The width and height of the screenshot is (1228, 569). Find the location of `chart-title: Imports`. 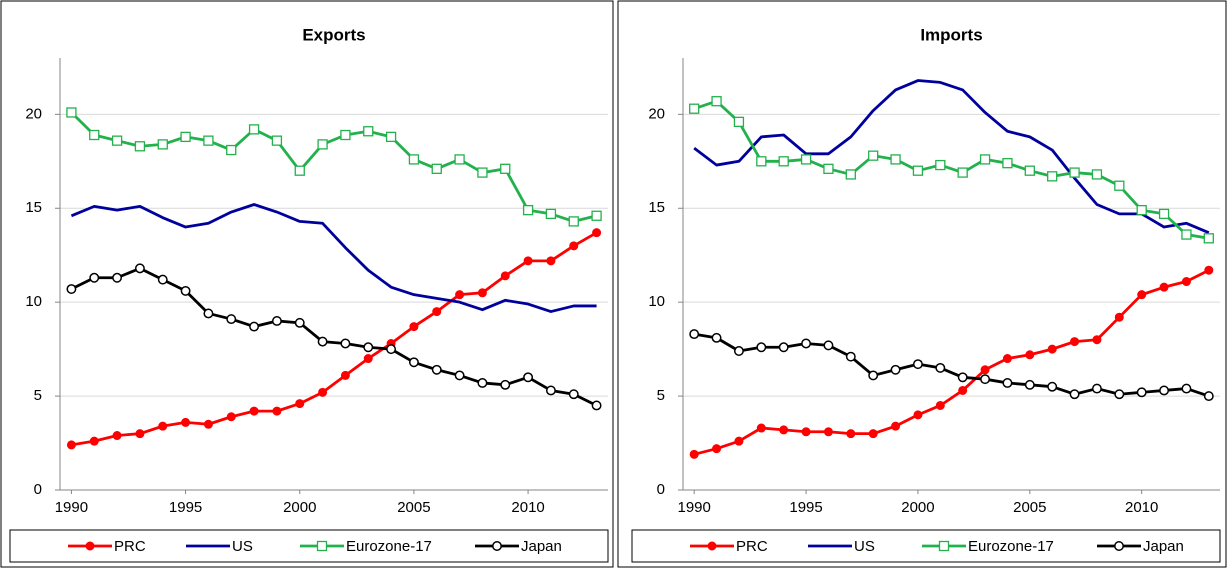

chart-title: Imports is located at coordinates (951, 34).